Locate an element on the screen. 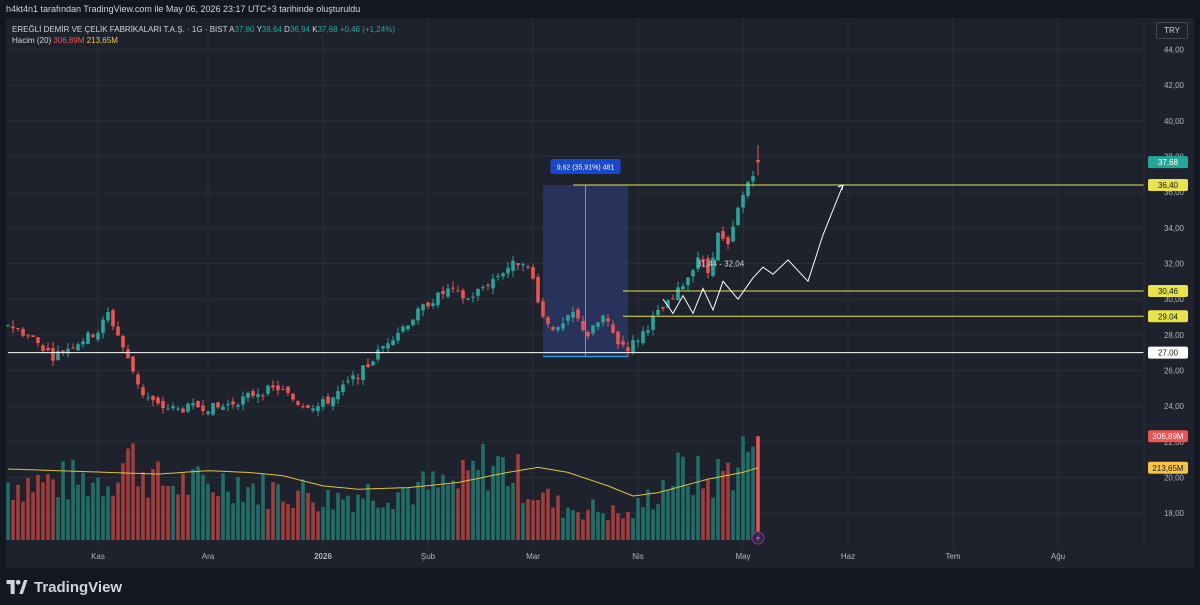  x-tick-label: Kas is located at coordinates (98, 556).